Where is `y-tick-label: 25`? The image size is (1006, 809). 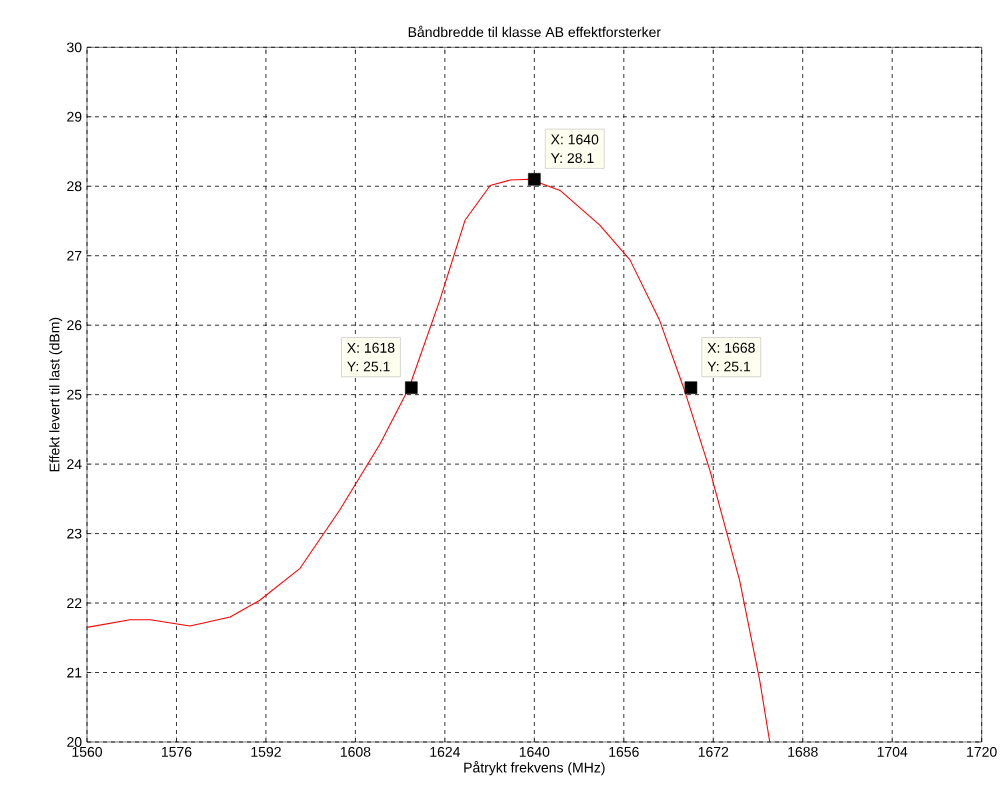
y-tick-label: 25 is located at coordinates (74, 394).